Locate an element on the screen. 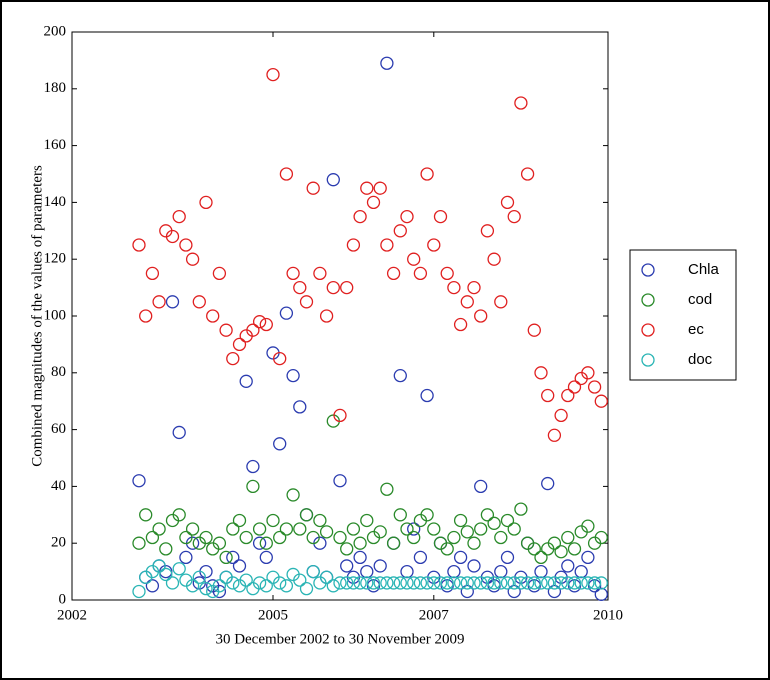 The width and height of the screenshot is (770, 680). y-tick-label: 60 is located at coordinates (58, 429).